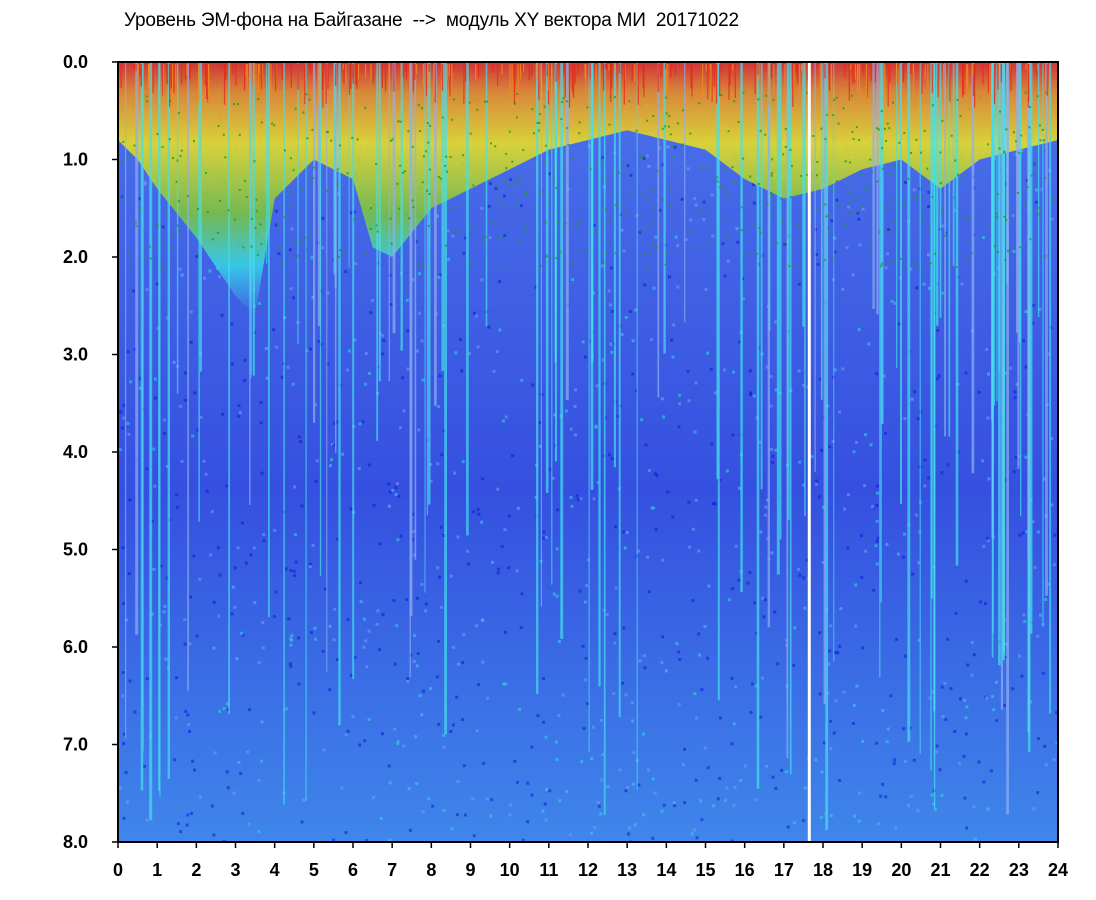 The image size is (1096, 900). What do you see at coordinates (980, 870) in the screenshot?
I see `x-tick-label: 22` at bounding box center [980, 870].